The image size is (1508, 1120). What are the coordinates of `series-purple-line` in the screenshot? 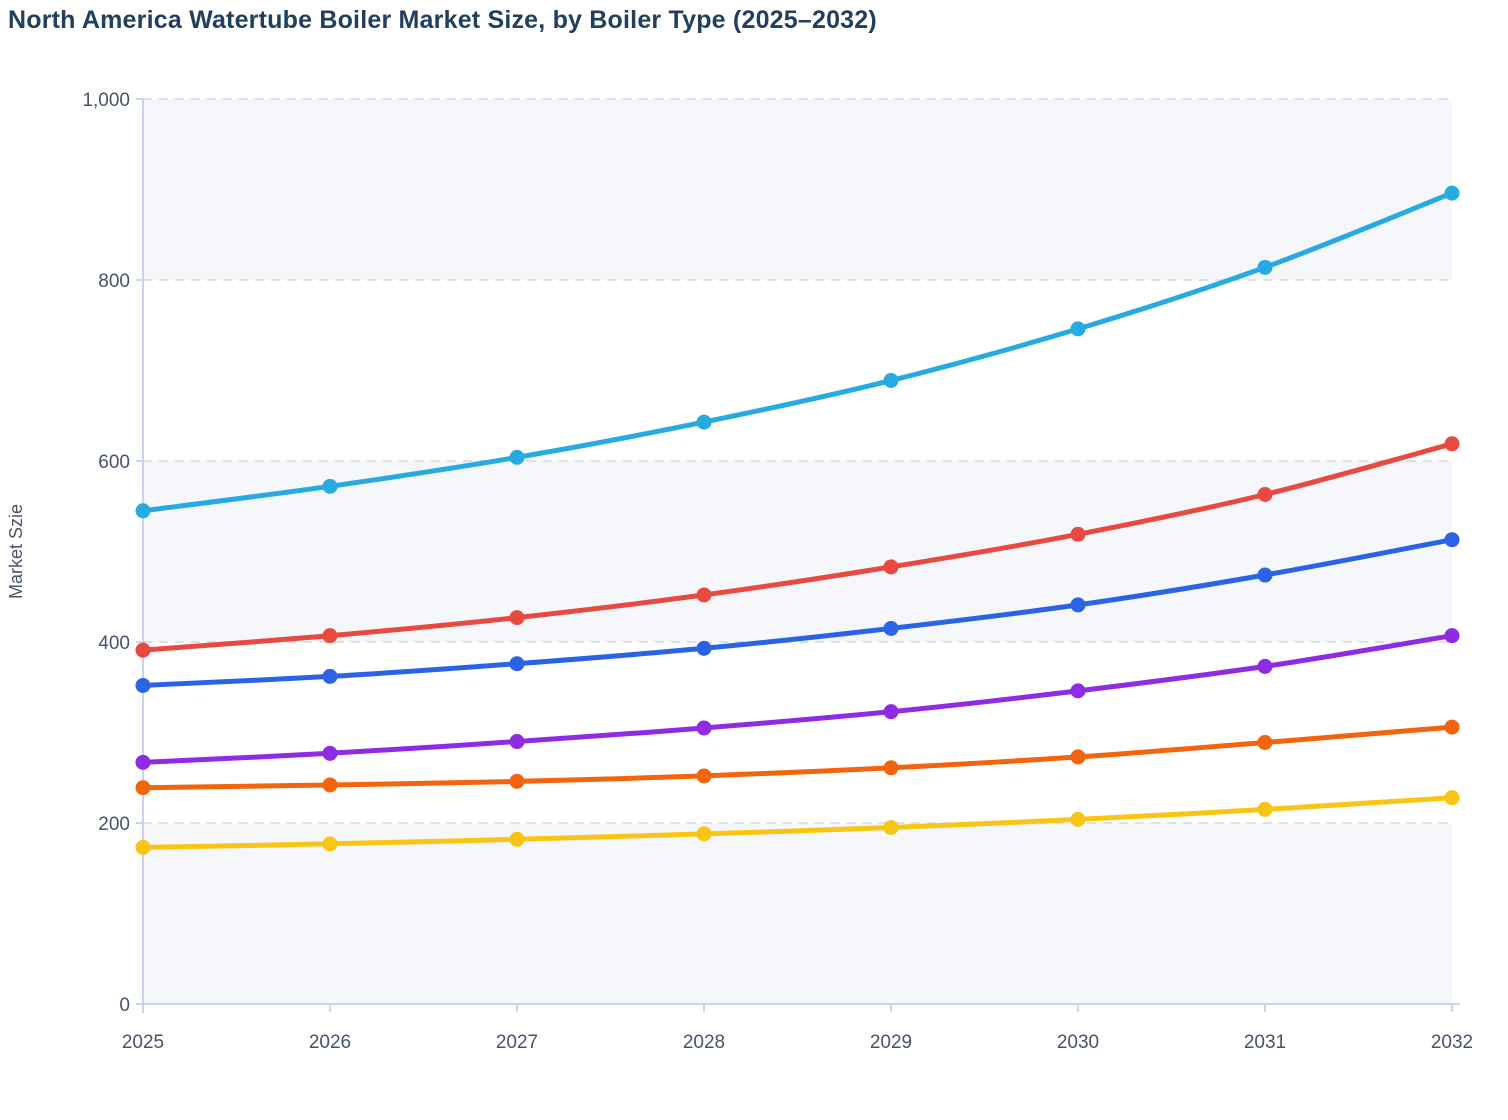 It's located at (797, 699).